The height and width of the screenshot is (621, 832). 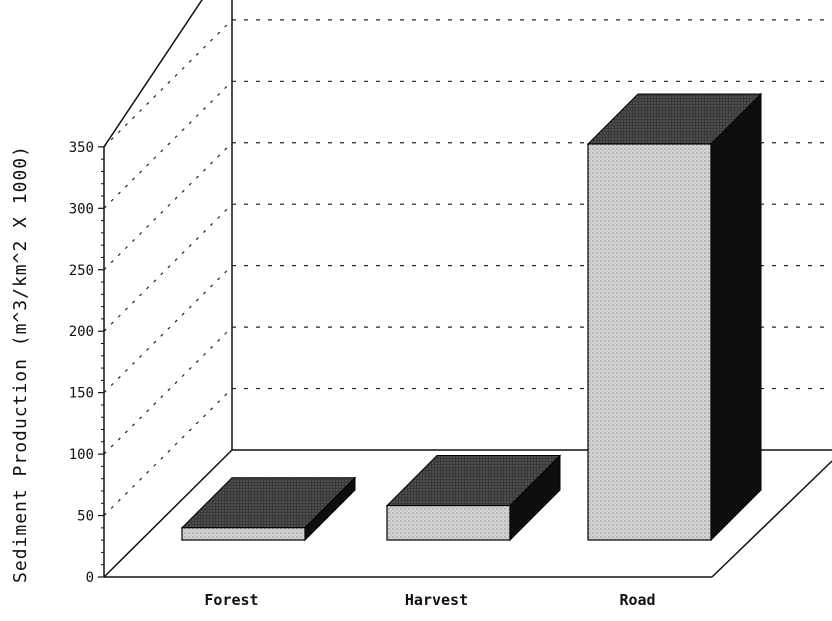 What do you see at coordinates (85, 517) in the screenshot?
I see `y-tick-label: 50` at bounding box center [85, 517].